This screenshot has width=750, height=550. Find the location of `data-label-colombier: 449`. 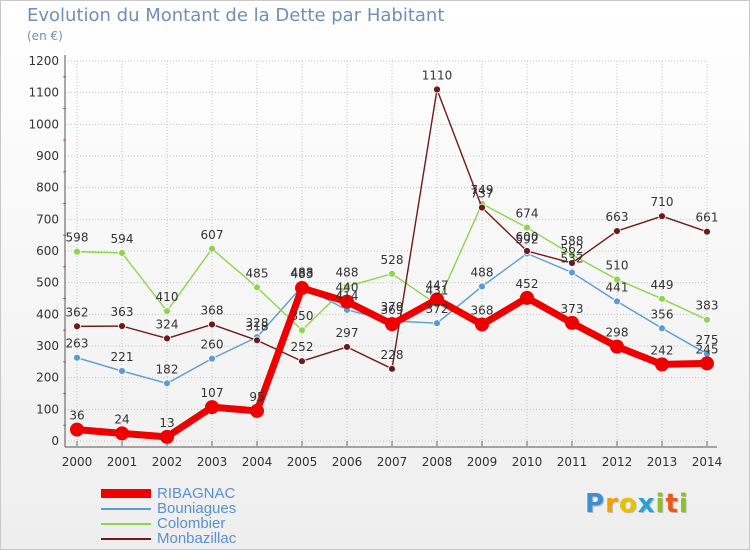

data-label-colombier: 449 is located at coordinates (662, 285).